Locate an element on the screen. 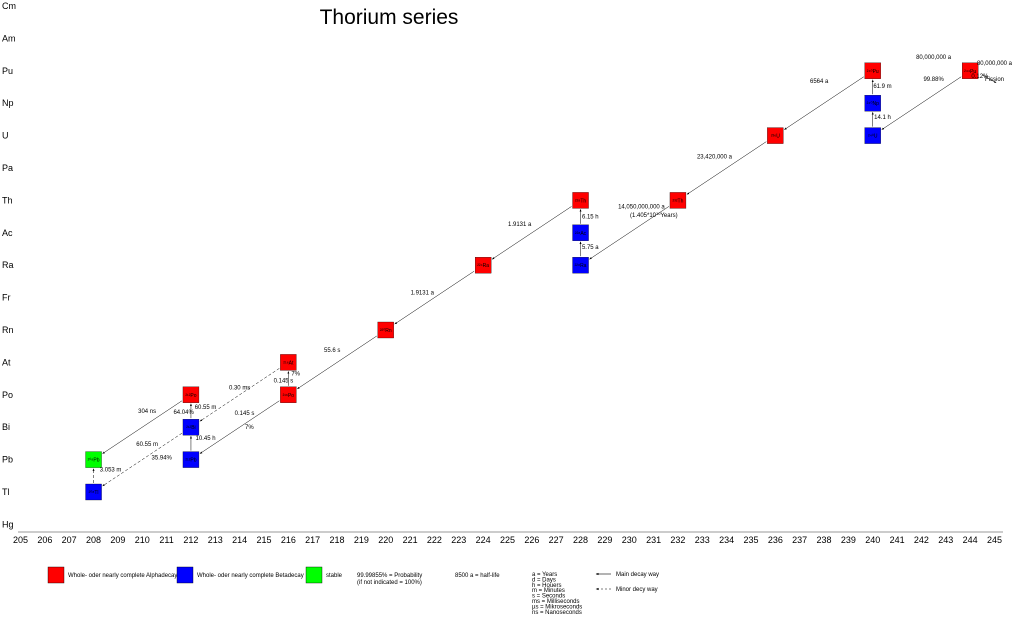 The height and width of the screenshot is (617, 1024). legend-probability-line1: 99.99855% = Probability is located at coordinates (389, 576).